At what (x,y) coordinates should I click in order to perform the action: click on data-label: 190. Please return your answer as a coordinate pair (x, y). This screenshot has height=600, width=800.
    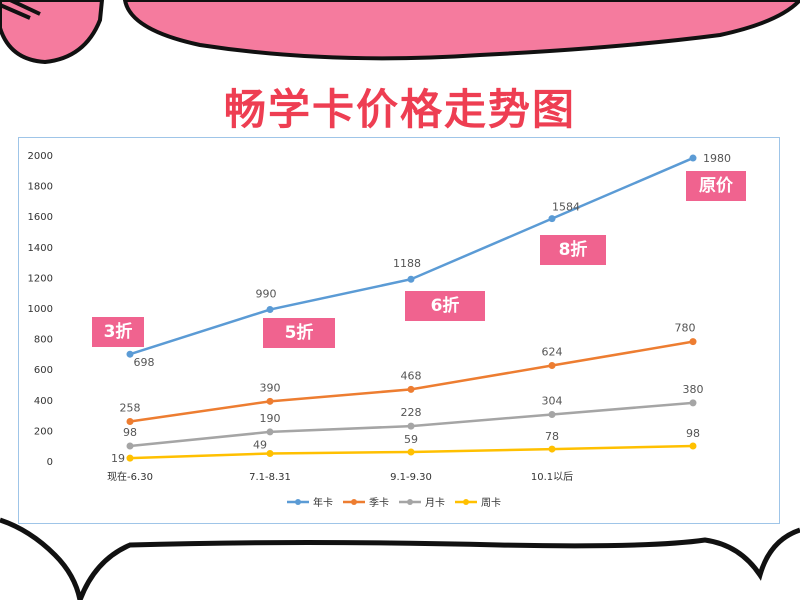
    Looking at the image, I should click on (270, 418).